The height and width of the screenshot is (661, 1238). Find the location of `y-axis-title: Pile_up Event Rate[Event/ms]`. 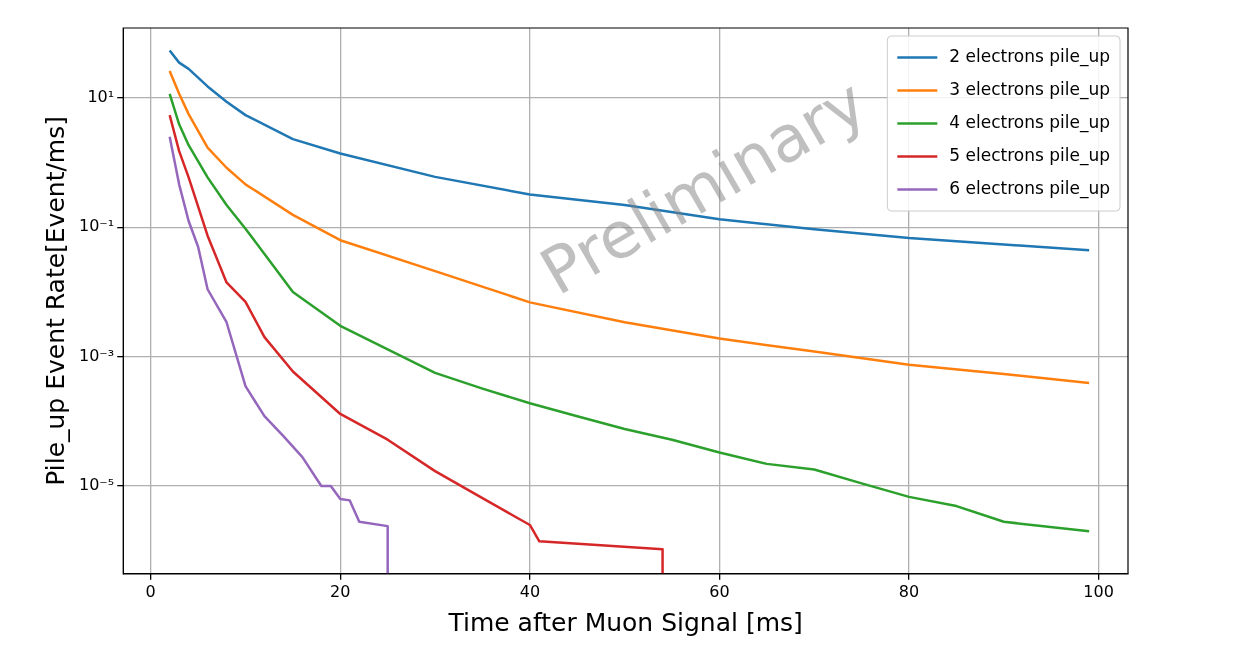

y-axis-title: Pile_up Event Rate[Event/ms] is located at coordinates (55, 301).